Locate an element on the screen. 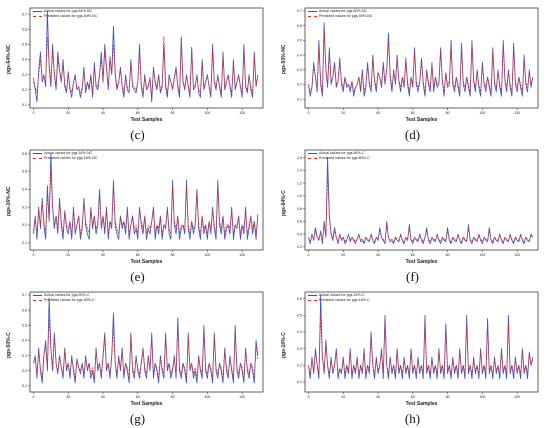 The image size is (550, 428). legend-item-predicted: Predicted values for pgs-16%-C is located at coordinates (339, 300).